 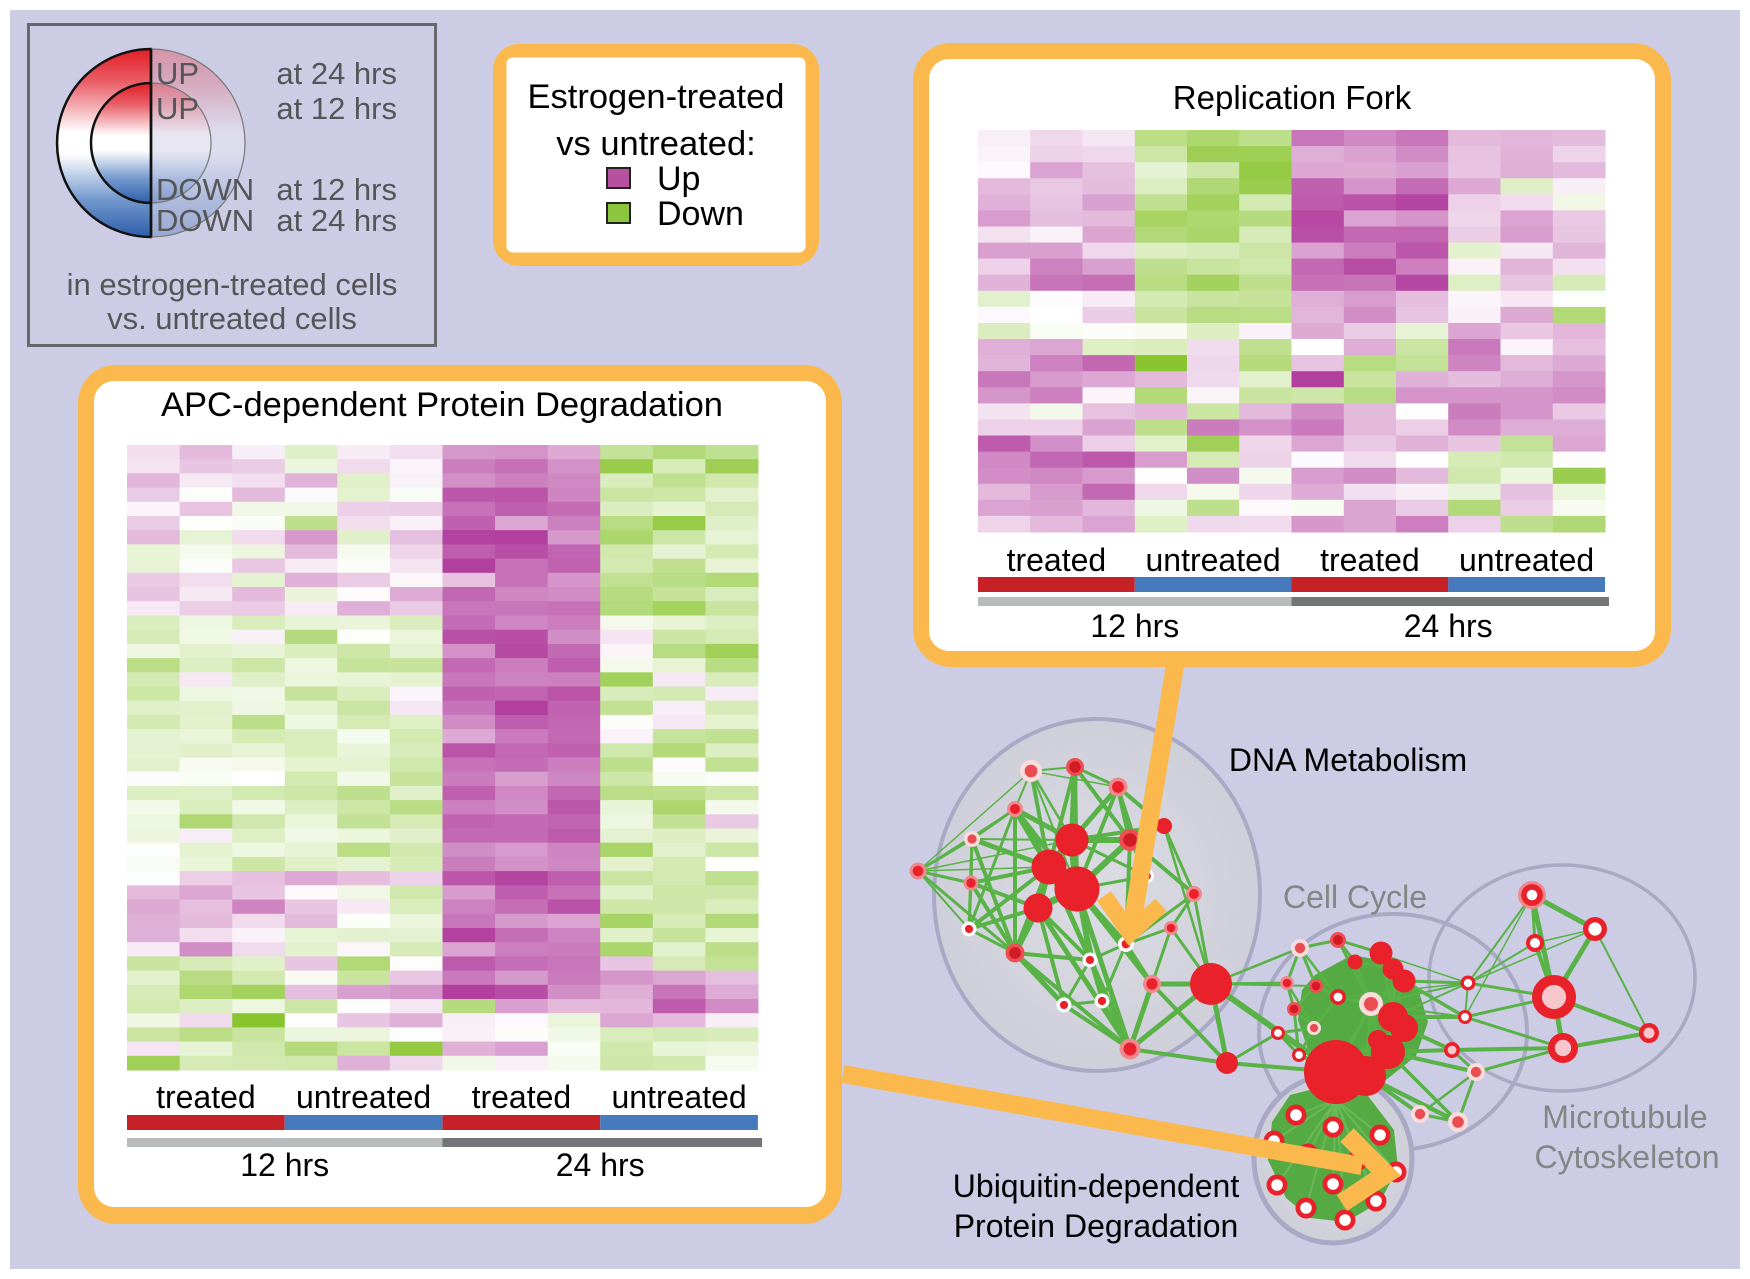 What do you see at coordinates (442, 405) in the screenshot?
I see `svg-text:APC-dependent Protein Degradat: APC-dependent Protein Degradation` at bounding box center [442, 405].